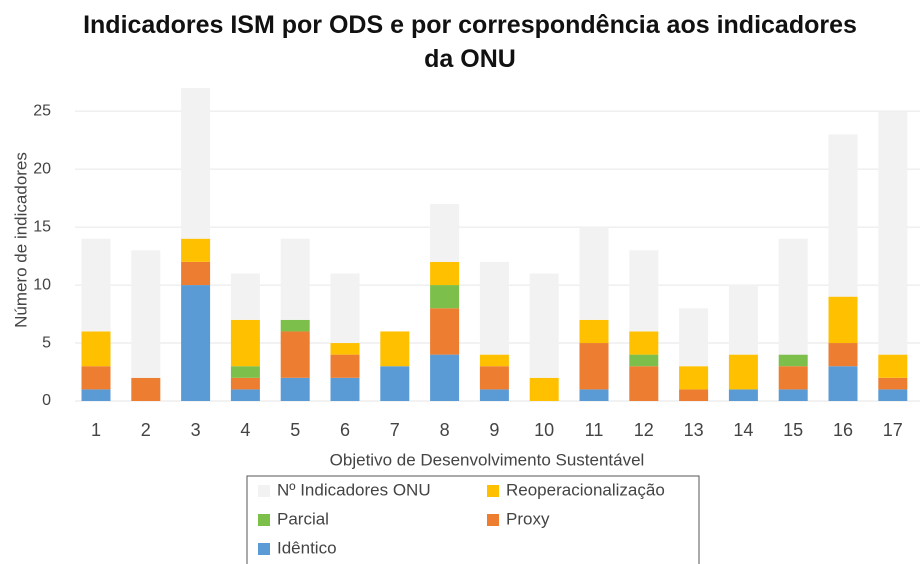 The image size is (920, 564). I want to click on y-tick-label: 25, so click(42, 110).